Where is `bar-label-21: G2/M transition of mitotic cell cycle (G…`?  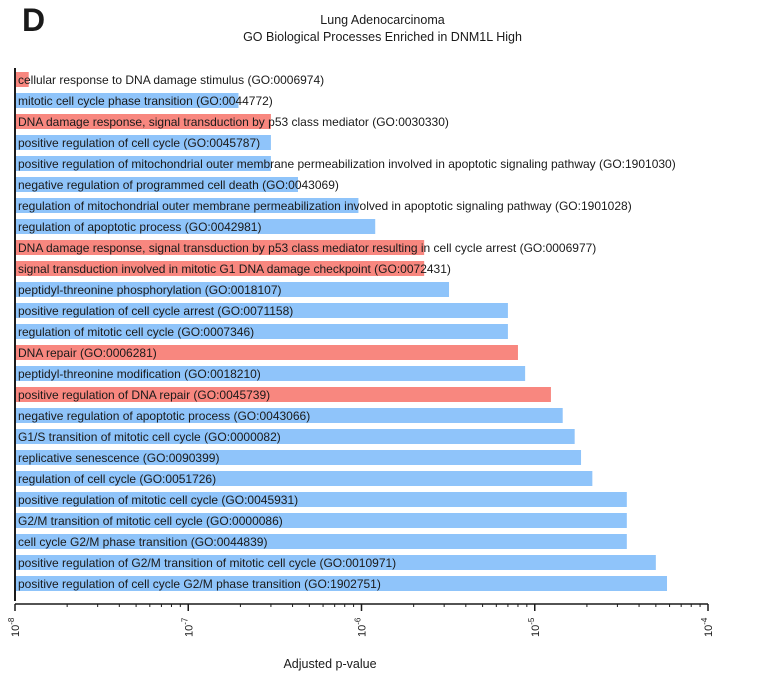 bar-label-21: G2/M transition of mitotic cell cycle (G… is located at coordinates (150, 521).